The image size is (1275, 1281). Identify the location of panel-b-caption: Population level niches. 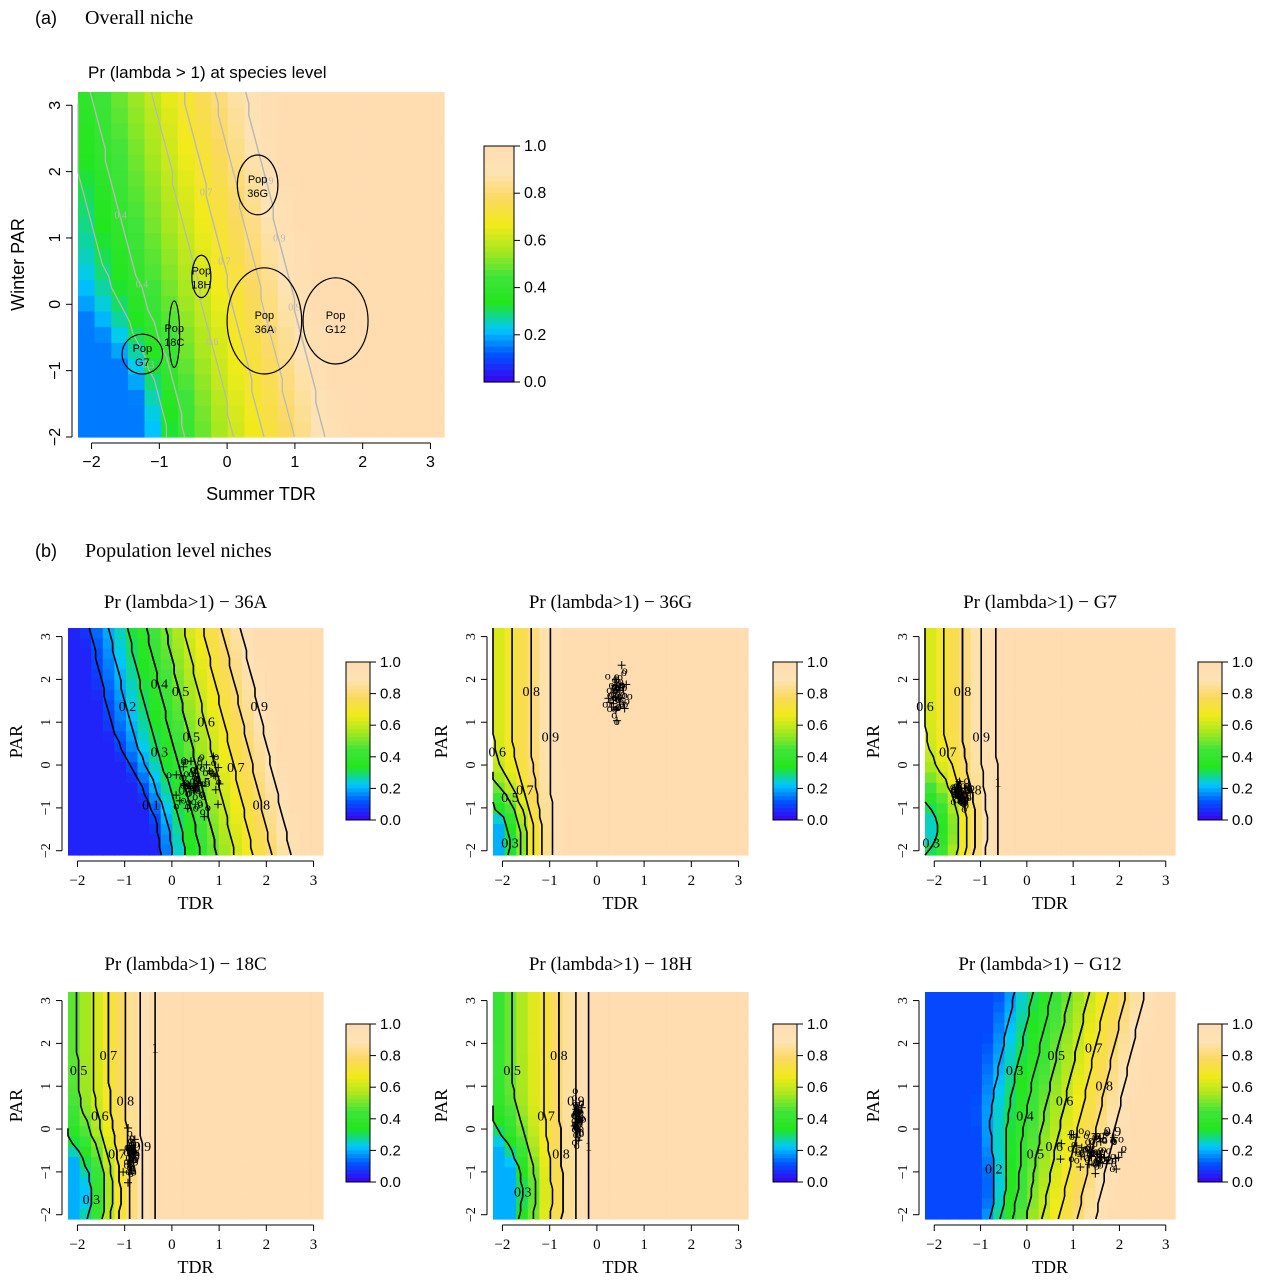
(178, 551).